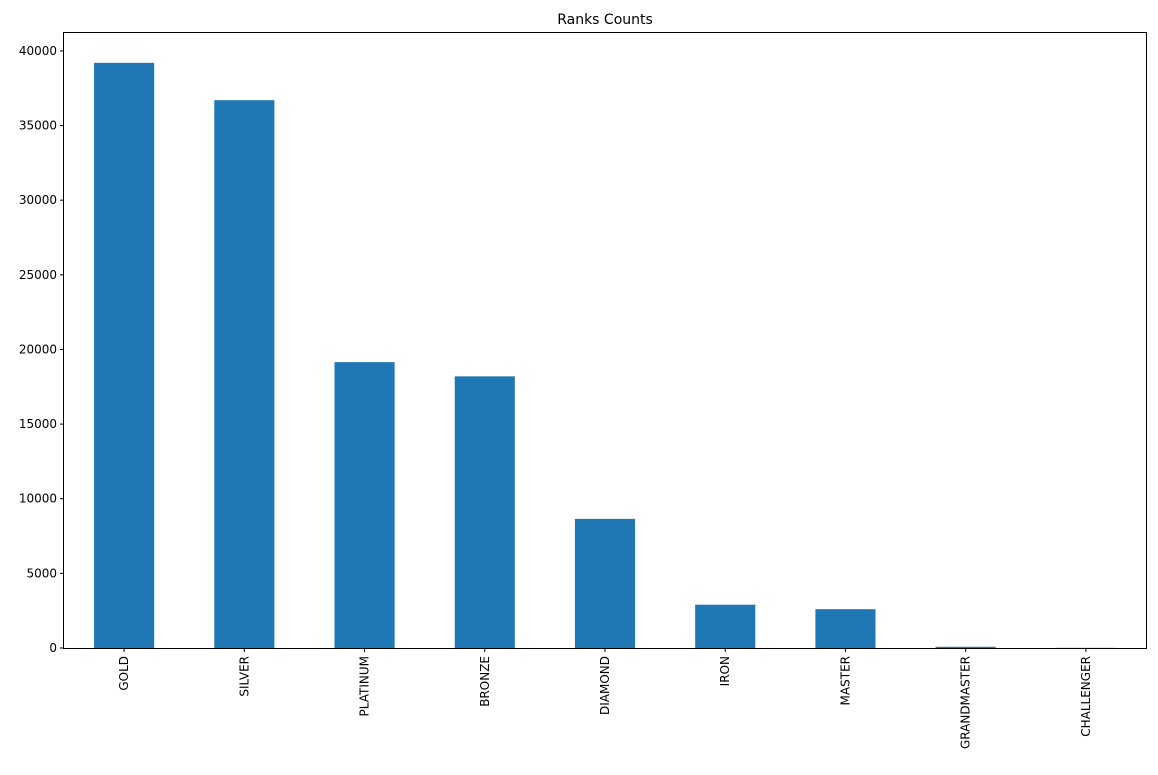 Image resolution: width=1158 pixels, height=775 pixels. I want to click on y-axis: 0 5000 10000 15000 20000 25000 30000 35000 40000, so click(41, 349).